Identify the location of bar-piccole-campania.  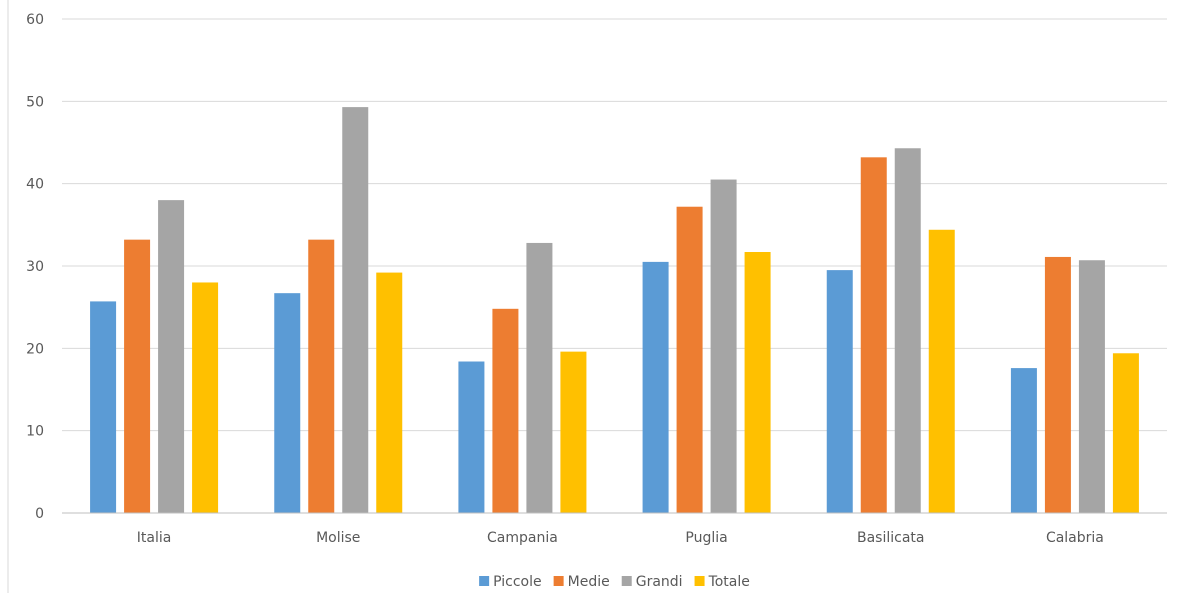
(471, 437).